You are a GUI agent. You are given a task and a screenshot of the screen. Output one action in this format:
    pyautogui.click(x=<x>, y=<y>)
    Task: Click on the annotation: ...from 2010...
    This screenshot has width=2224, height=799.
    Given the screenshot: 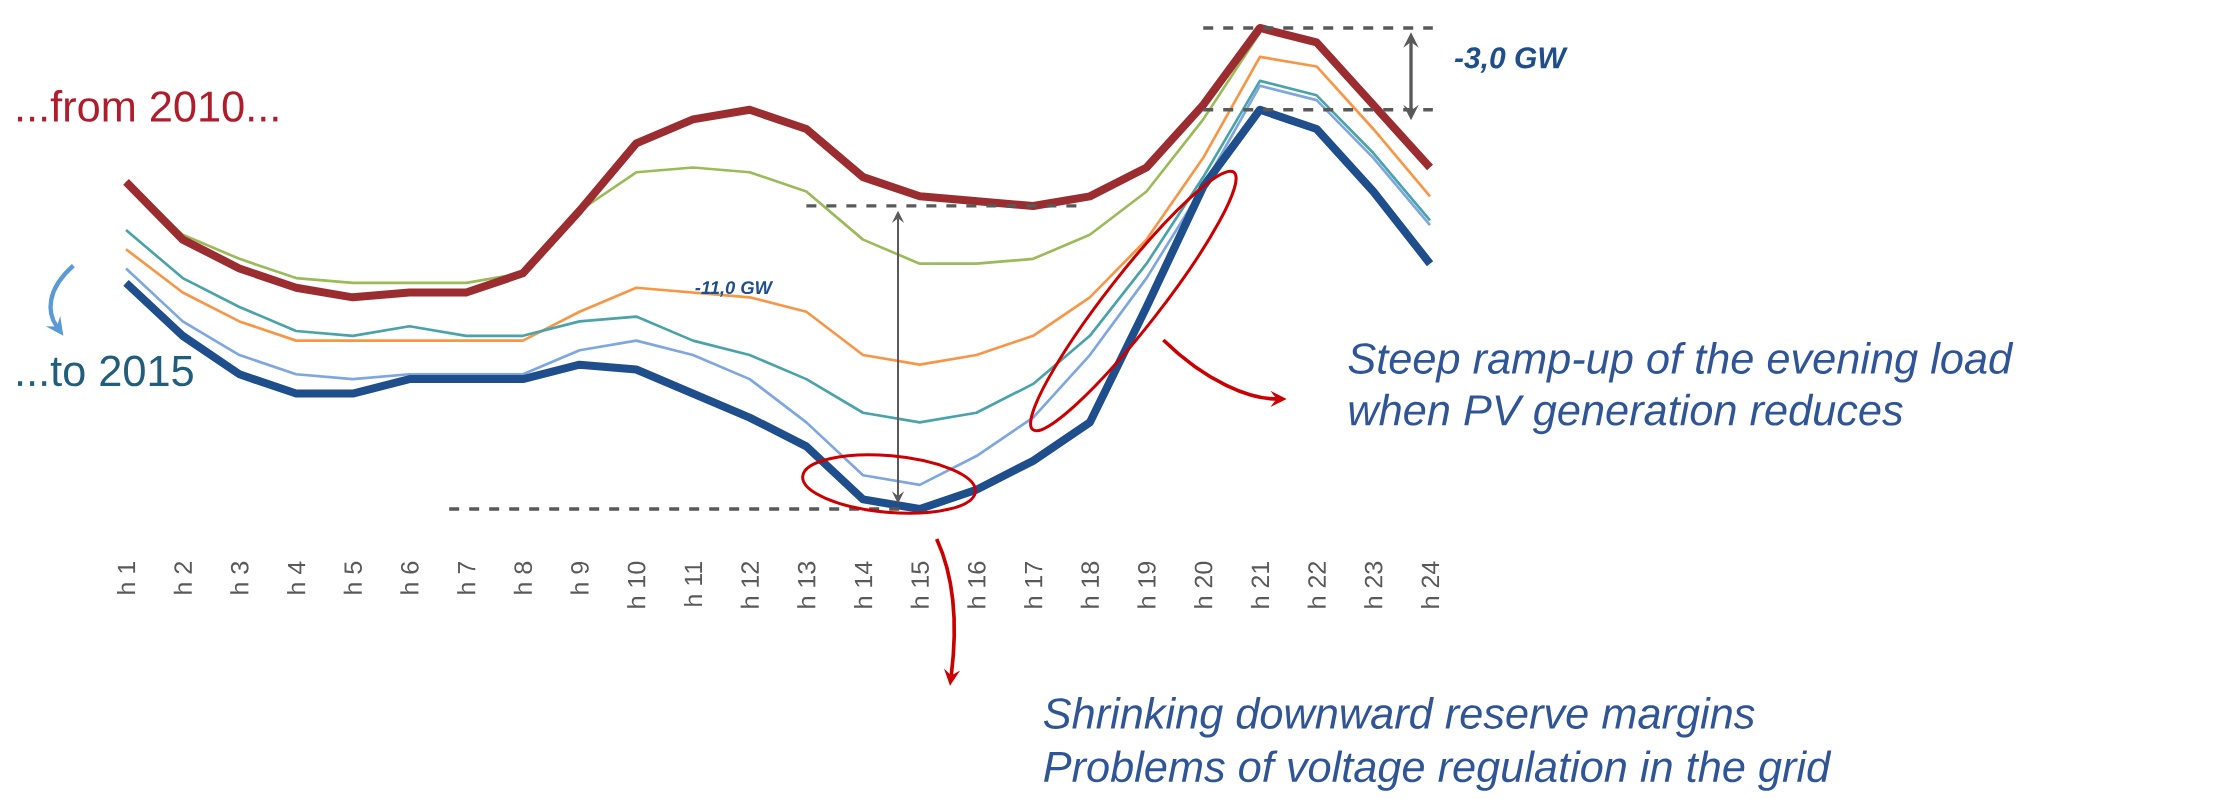 What is the action you would take?
    pyautogui.click(x=147, y=106)
    